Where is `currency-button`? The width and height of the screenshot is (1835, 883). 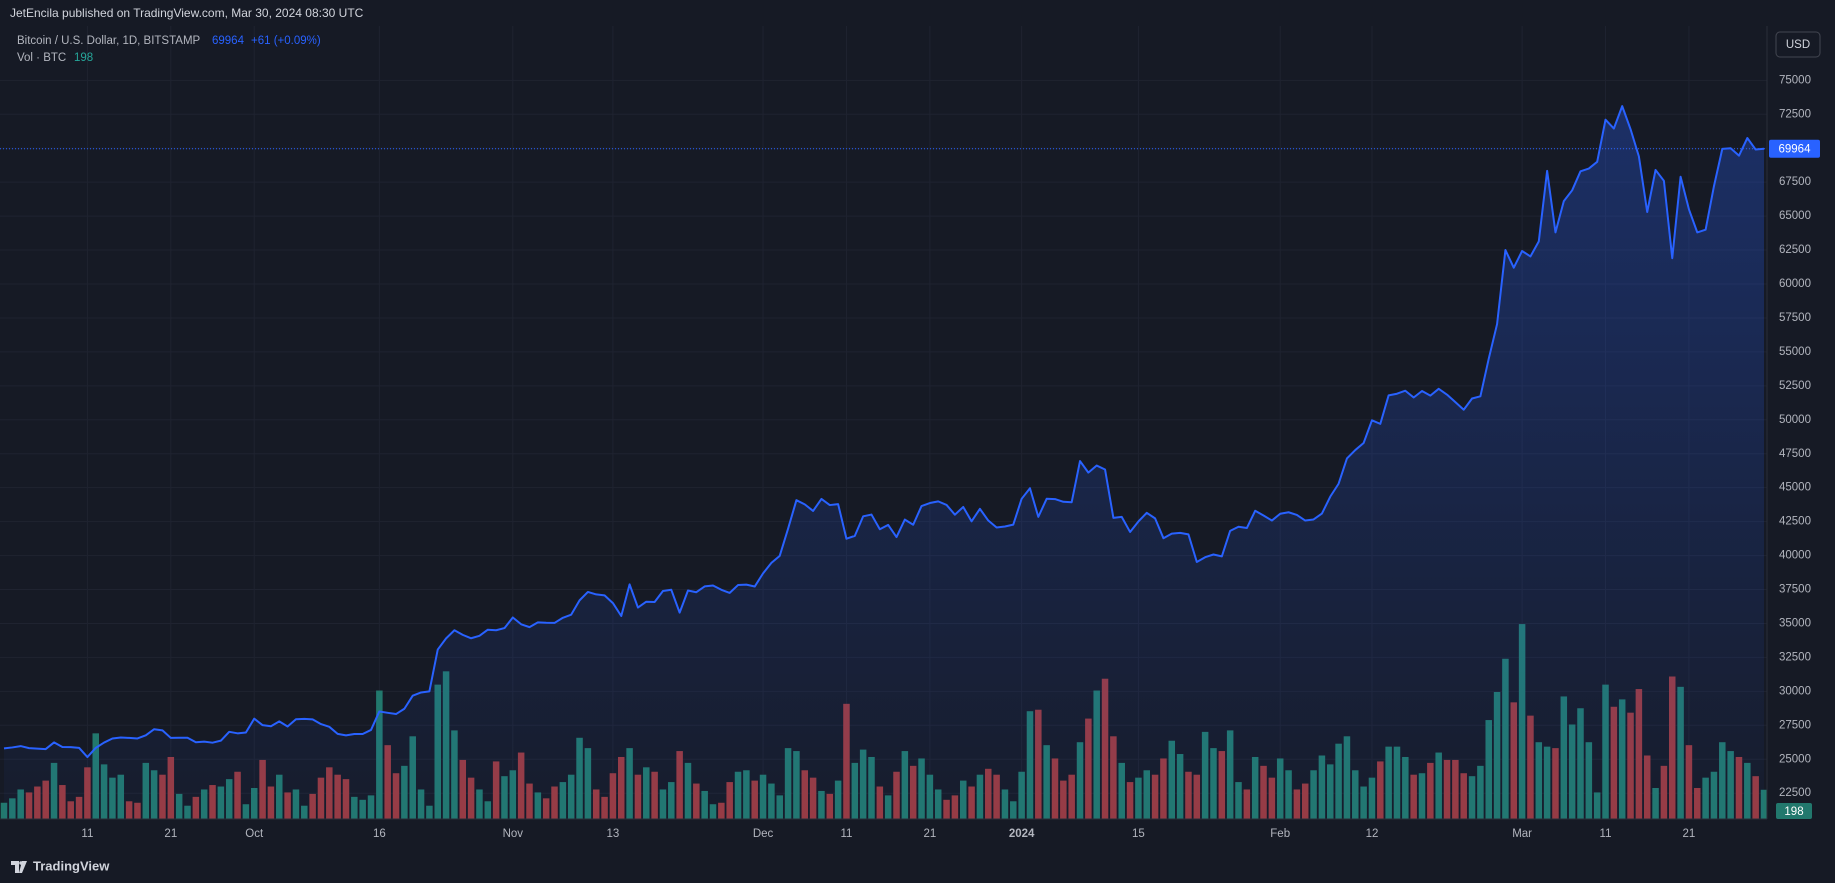
currency-button is located at coordinates (1798, 44).